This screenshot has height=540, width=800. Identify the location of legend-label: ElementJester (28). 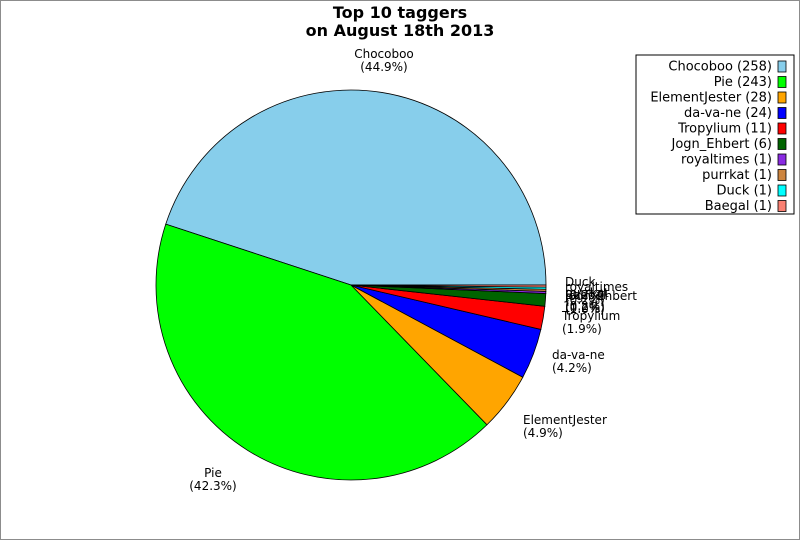
(711, 98).